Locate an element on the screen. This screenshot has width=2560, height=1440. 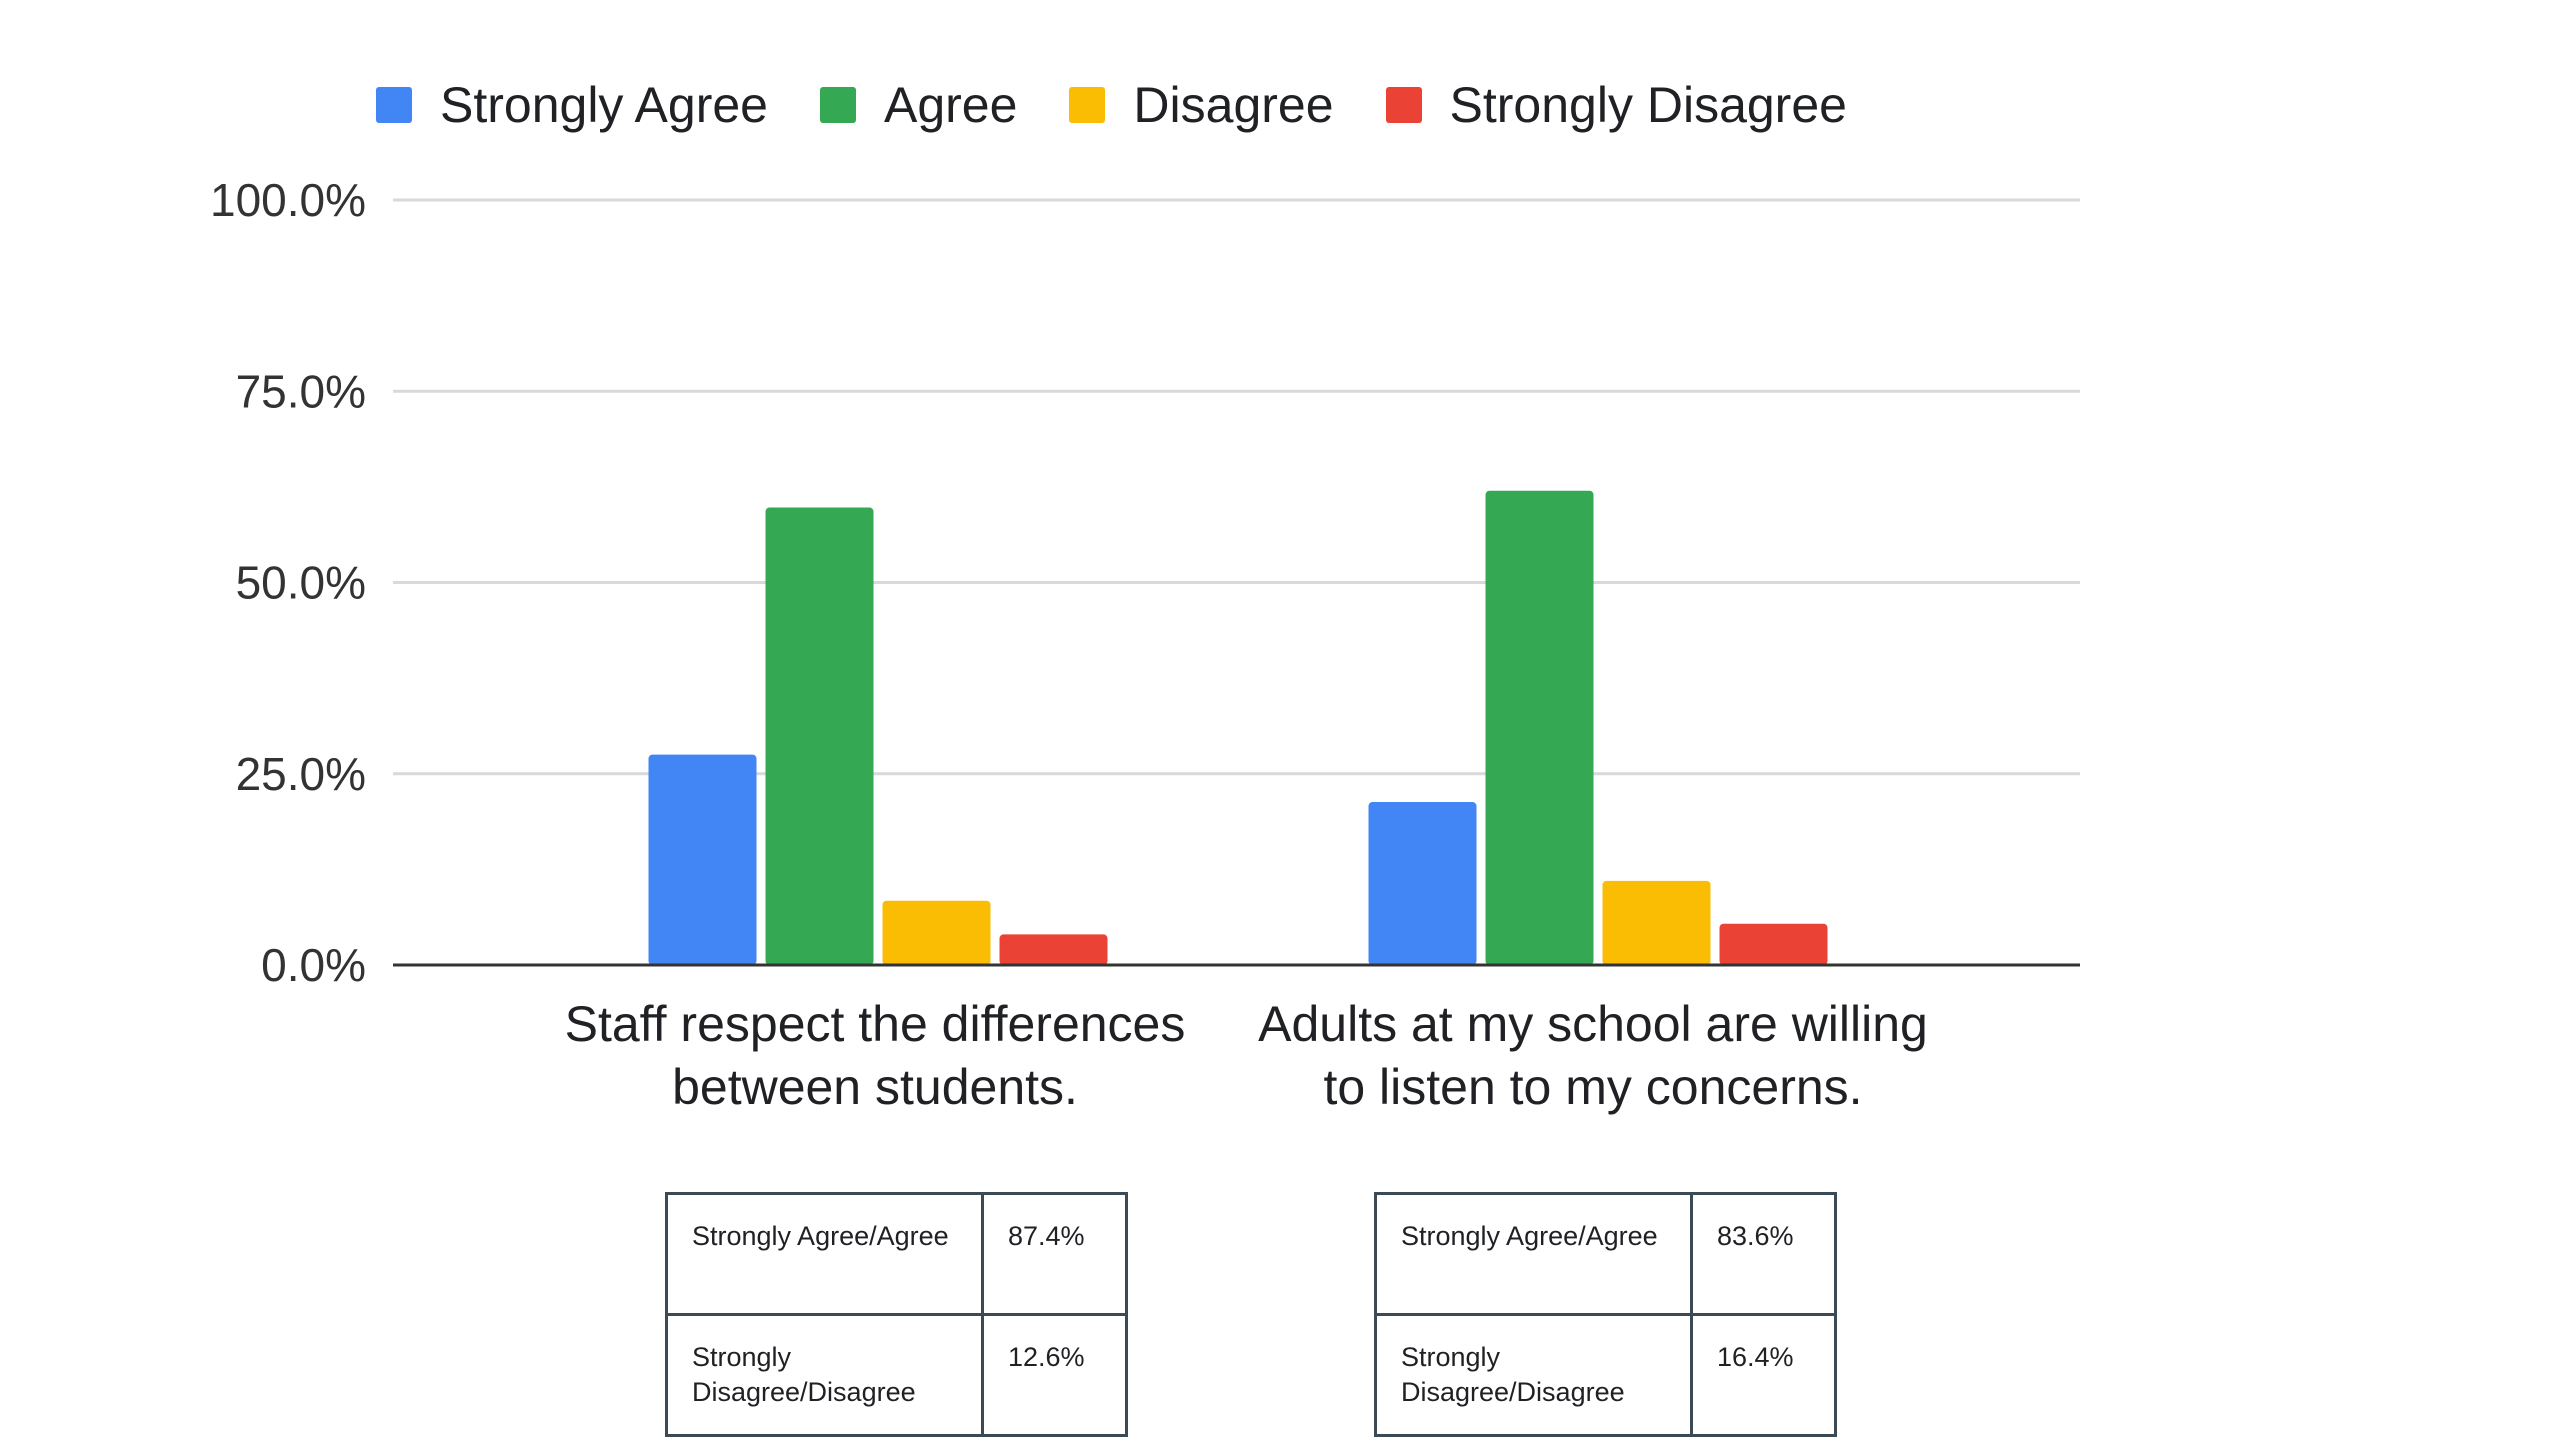
table-row: Strongly Disagree/Disagree 16.4% is located at coordinates (1605, 1375).